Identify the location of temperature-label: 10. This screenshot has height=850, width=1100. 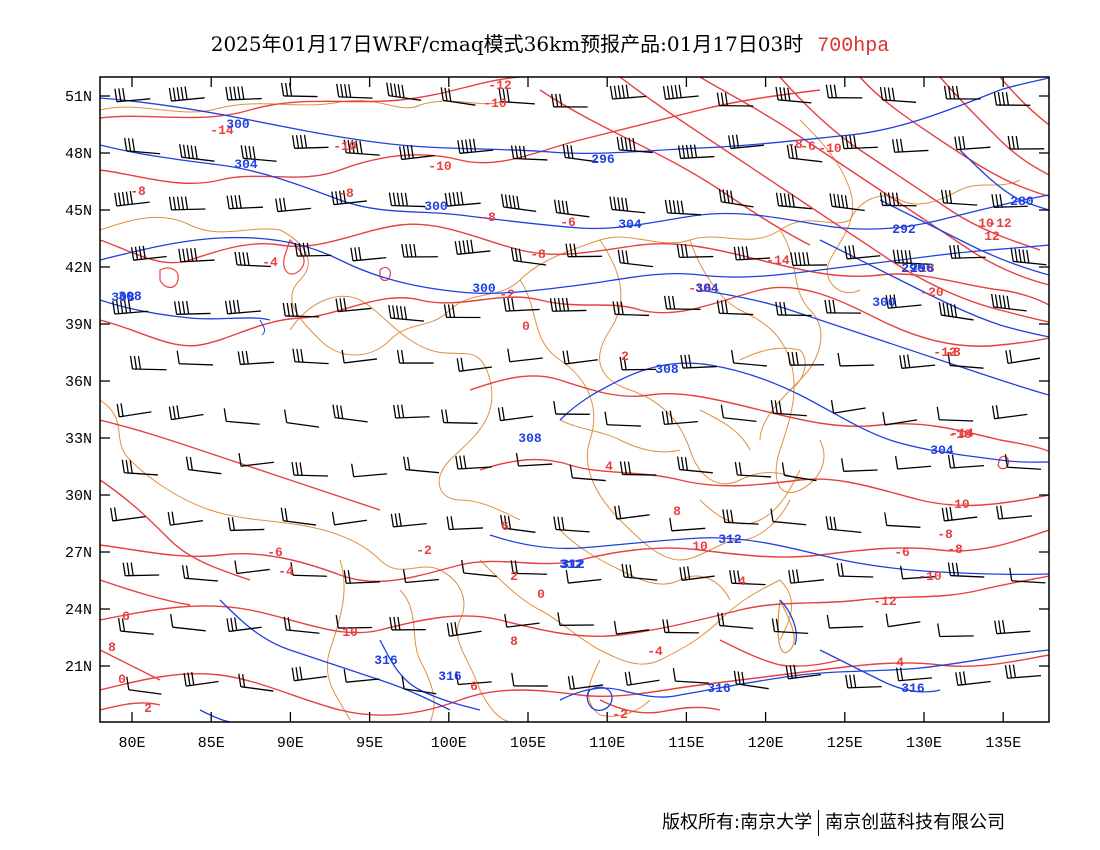
(986, 223).